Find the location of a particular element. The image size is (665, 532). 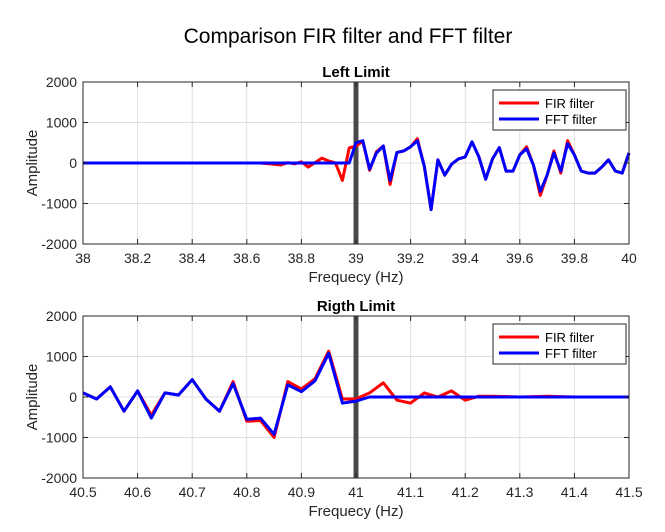

x-tick-label: 38 is located at coordinates (83, 258).